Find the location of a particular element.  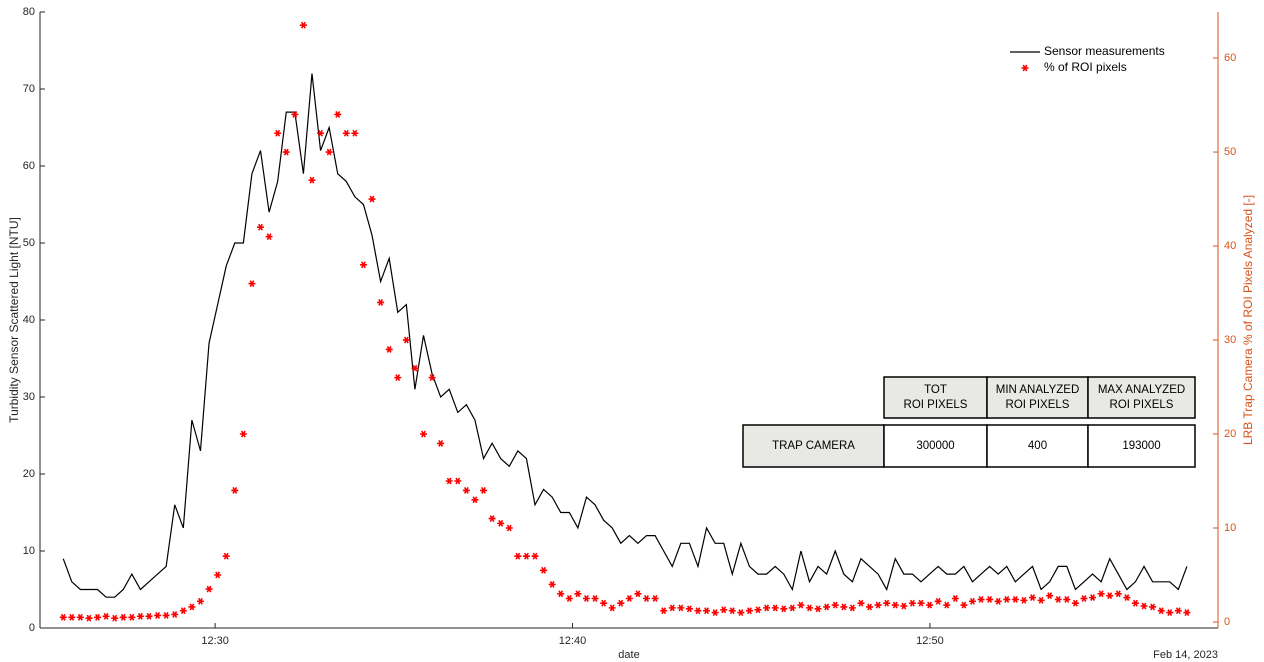

y2-tick-label: 20 is located at coordinates (1230, 434).